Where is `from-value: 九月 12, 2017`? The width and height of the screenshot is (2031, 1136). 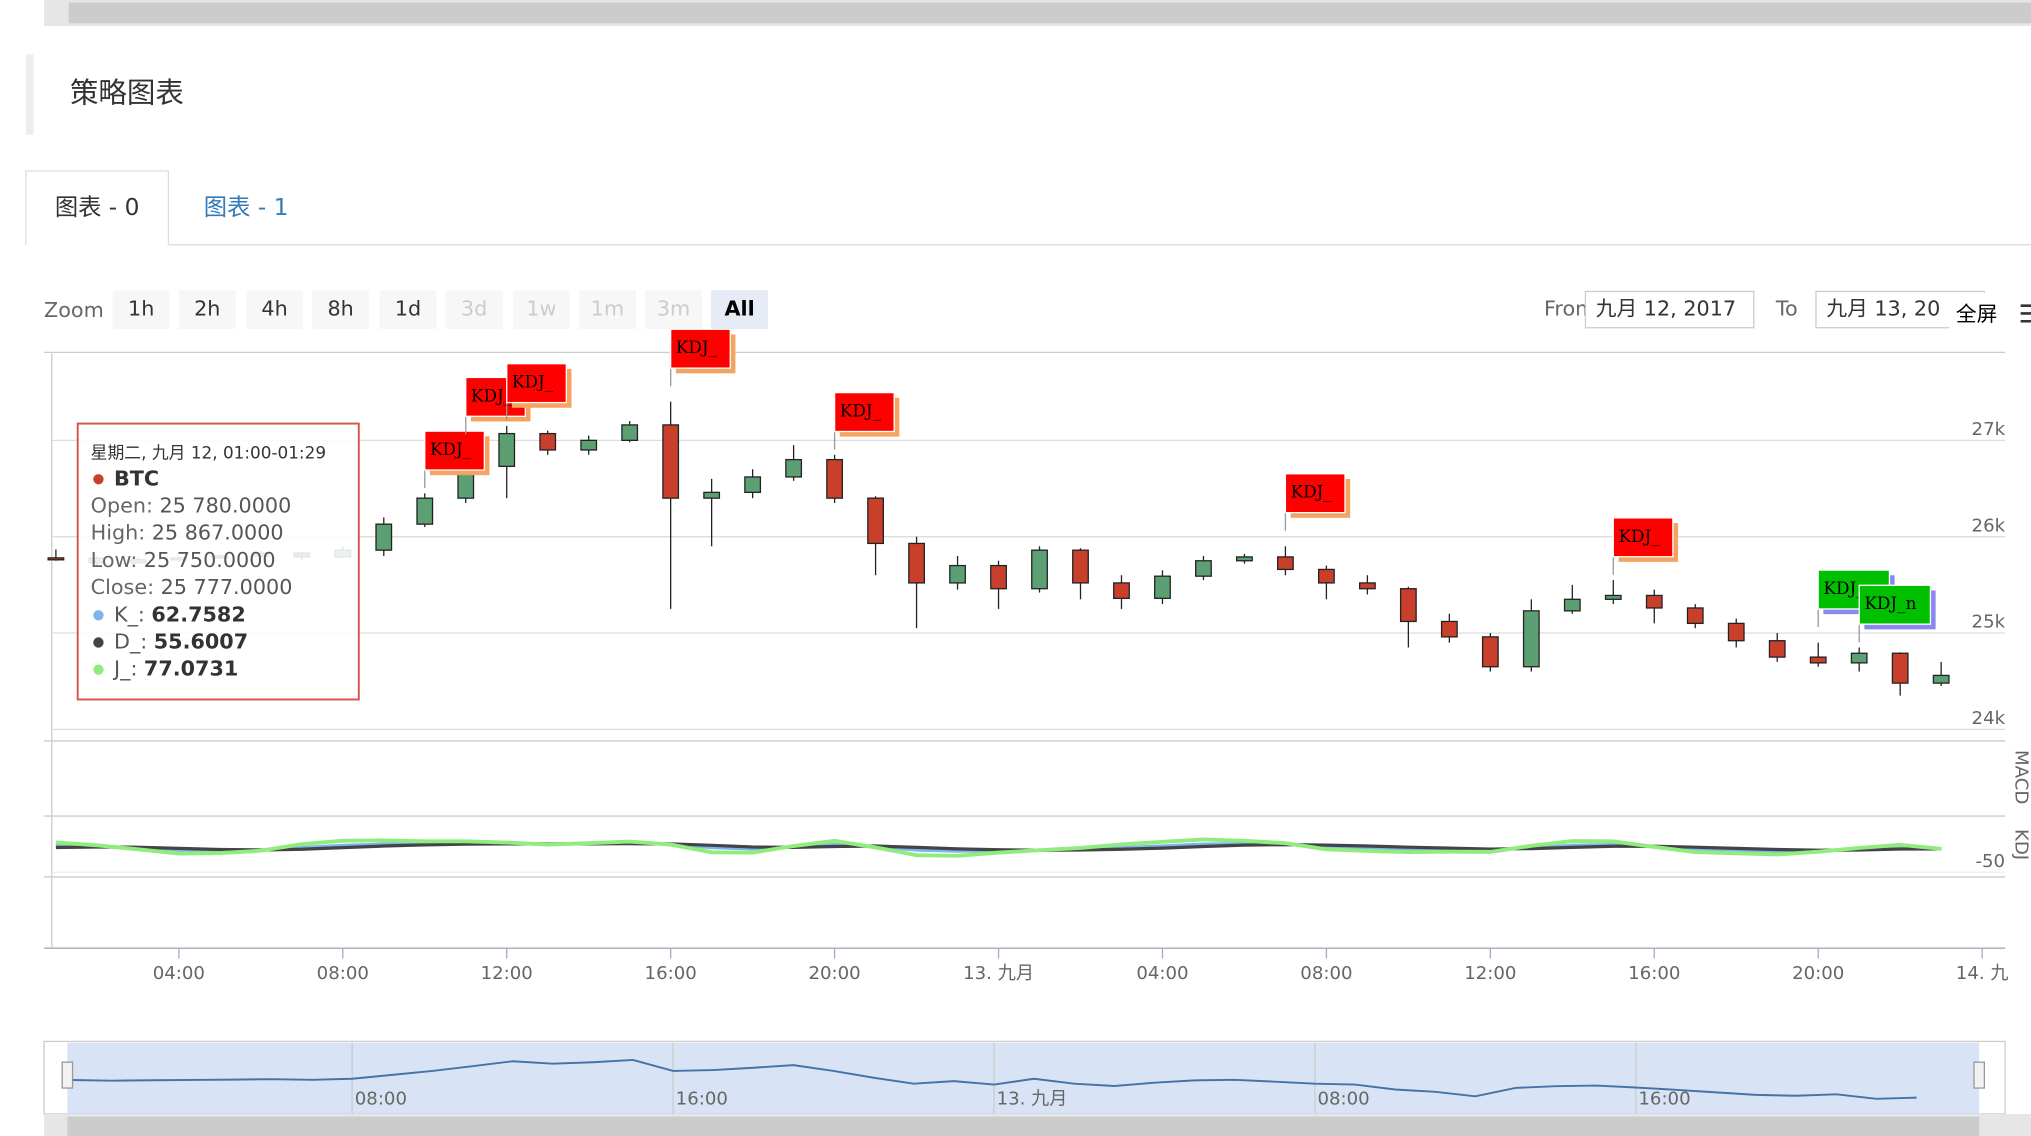
from-value: 九月 12, 2017 is located at coordinates (1666, 309).